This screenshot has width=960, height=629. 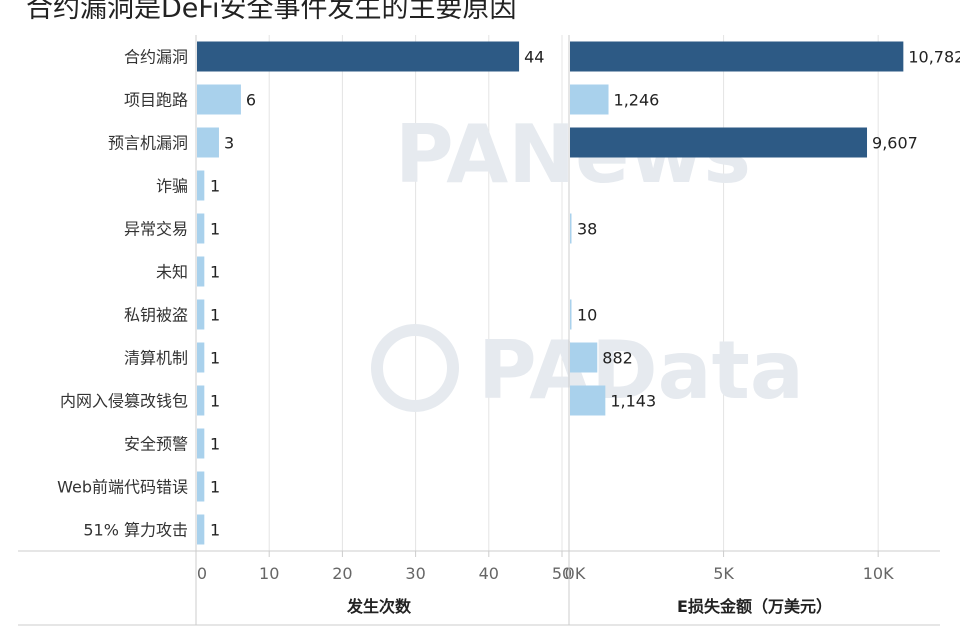 What do you see at coordinates (878, 573) in the screenshot?
I see `x-tick-label: 10K` at bounding box center [878, 573].